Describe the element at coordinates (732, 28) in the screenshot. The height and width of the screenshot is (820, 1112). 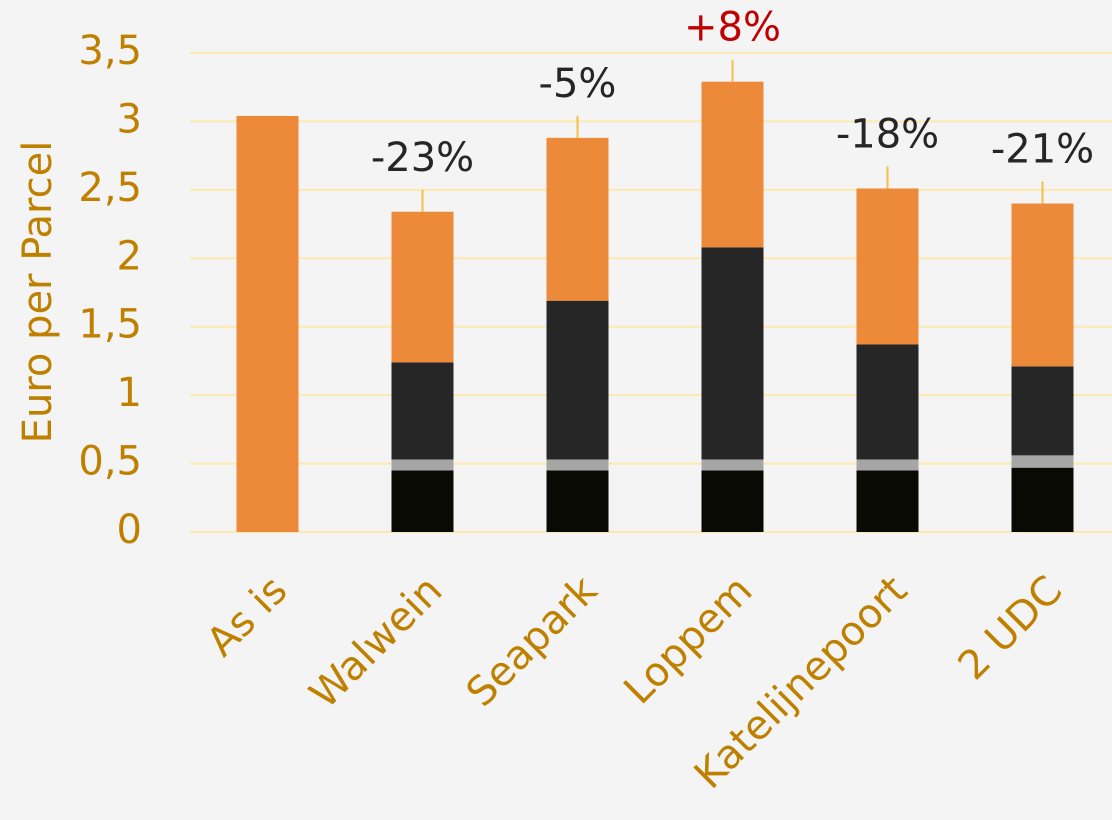
I see `annotation: +8%` at that location.